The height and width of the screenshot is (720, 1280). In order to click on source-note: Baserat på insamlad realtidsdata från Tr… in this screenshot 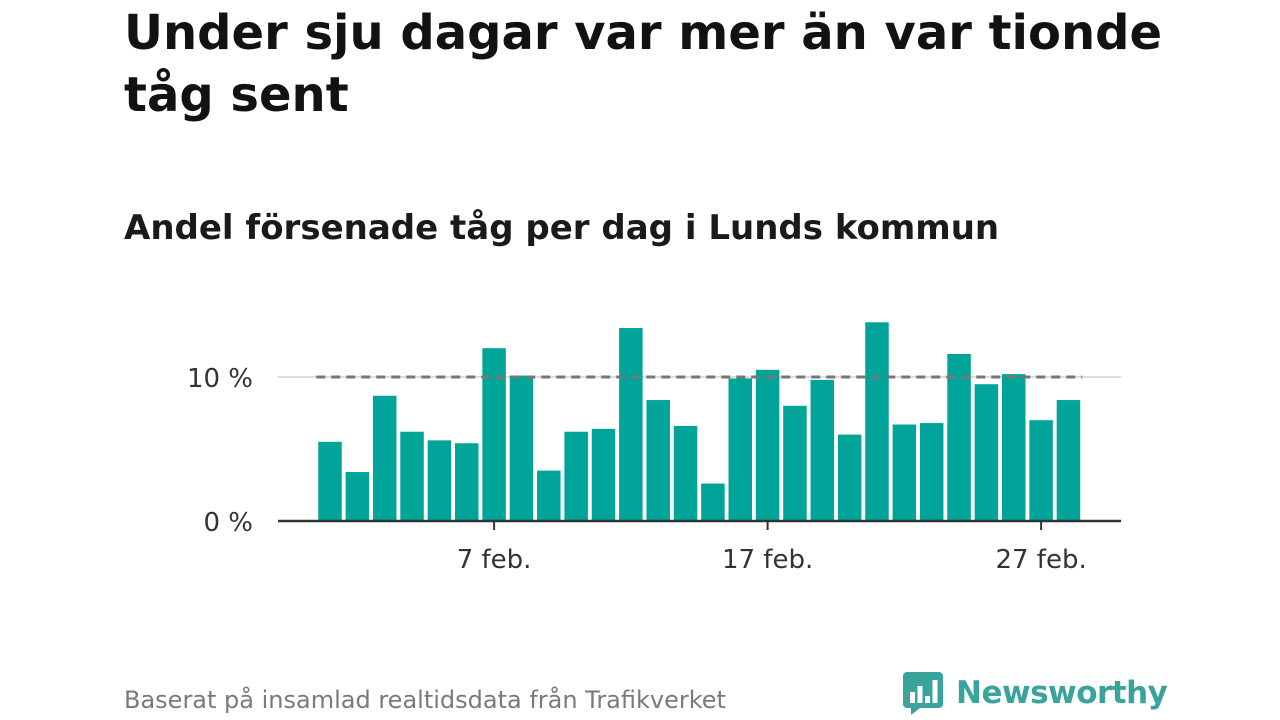, I will do `click(425, 700)`.